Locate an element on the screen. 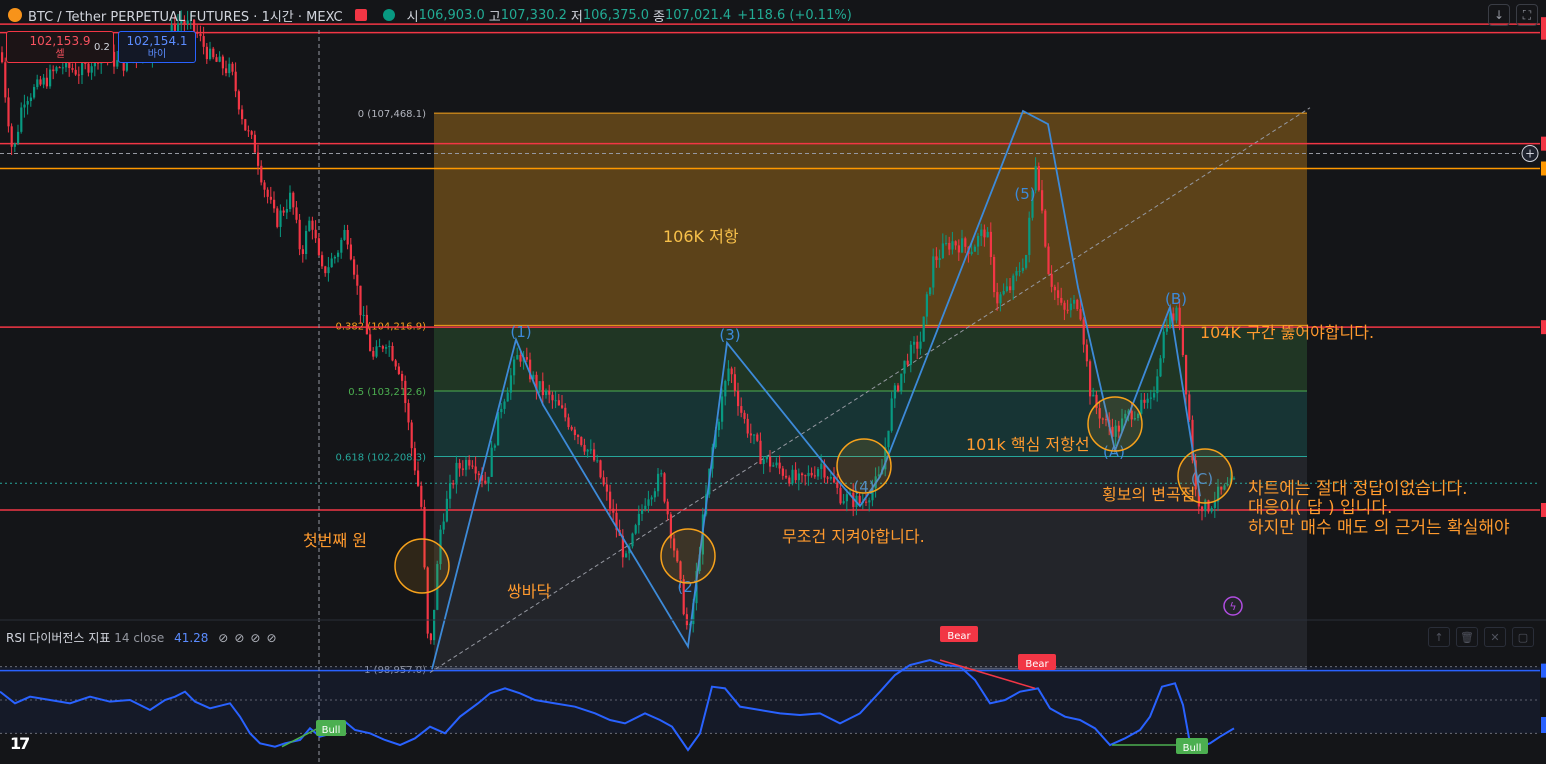 Image resolution: width=1546 pixels, height=764 pixels. spread-value: 0.2 is located at coordinates (102, 47).